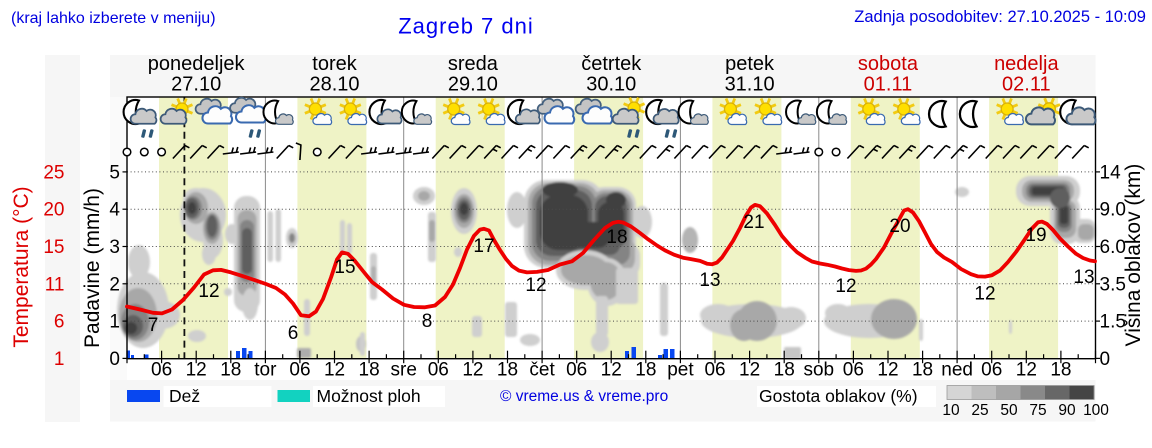 Image resolution: width=1152 pixels, height=448 pixels. Describe the element at coordinates (1133, 255) in the screenshot. I see `svg-text: Višina oblakov (km)` at that location.